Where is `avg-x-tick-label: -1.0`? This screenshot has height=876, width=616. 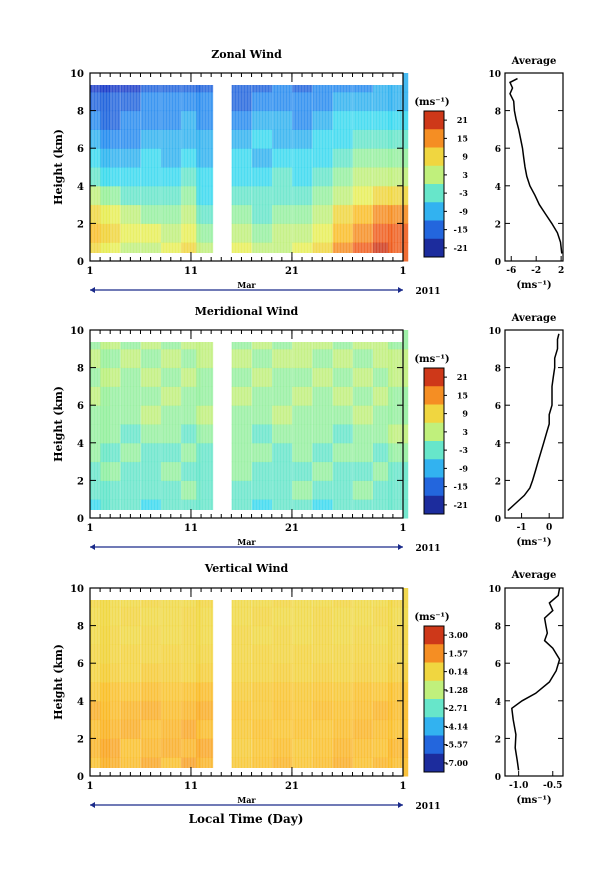 avg-x-tick-label: -1.0 is located at coordinates (518, 786).